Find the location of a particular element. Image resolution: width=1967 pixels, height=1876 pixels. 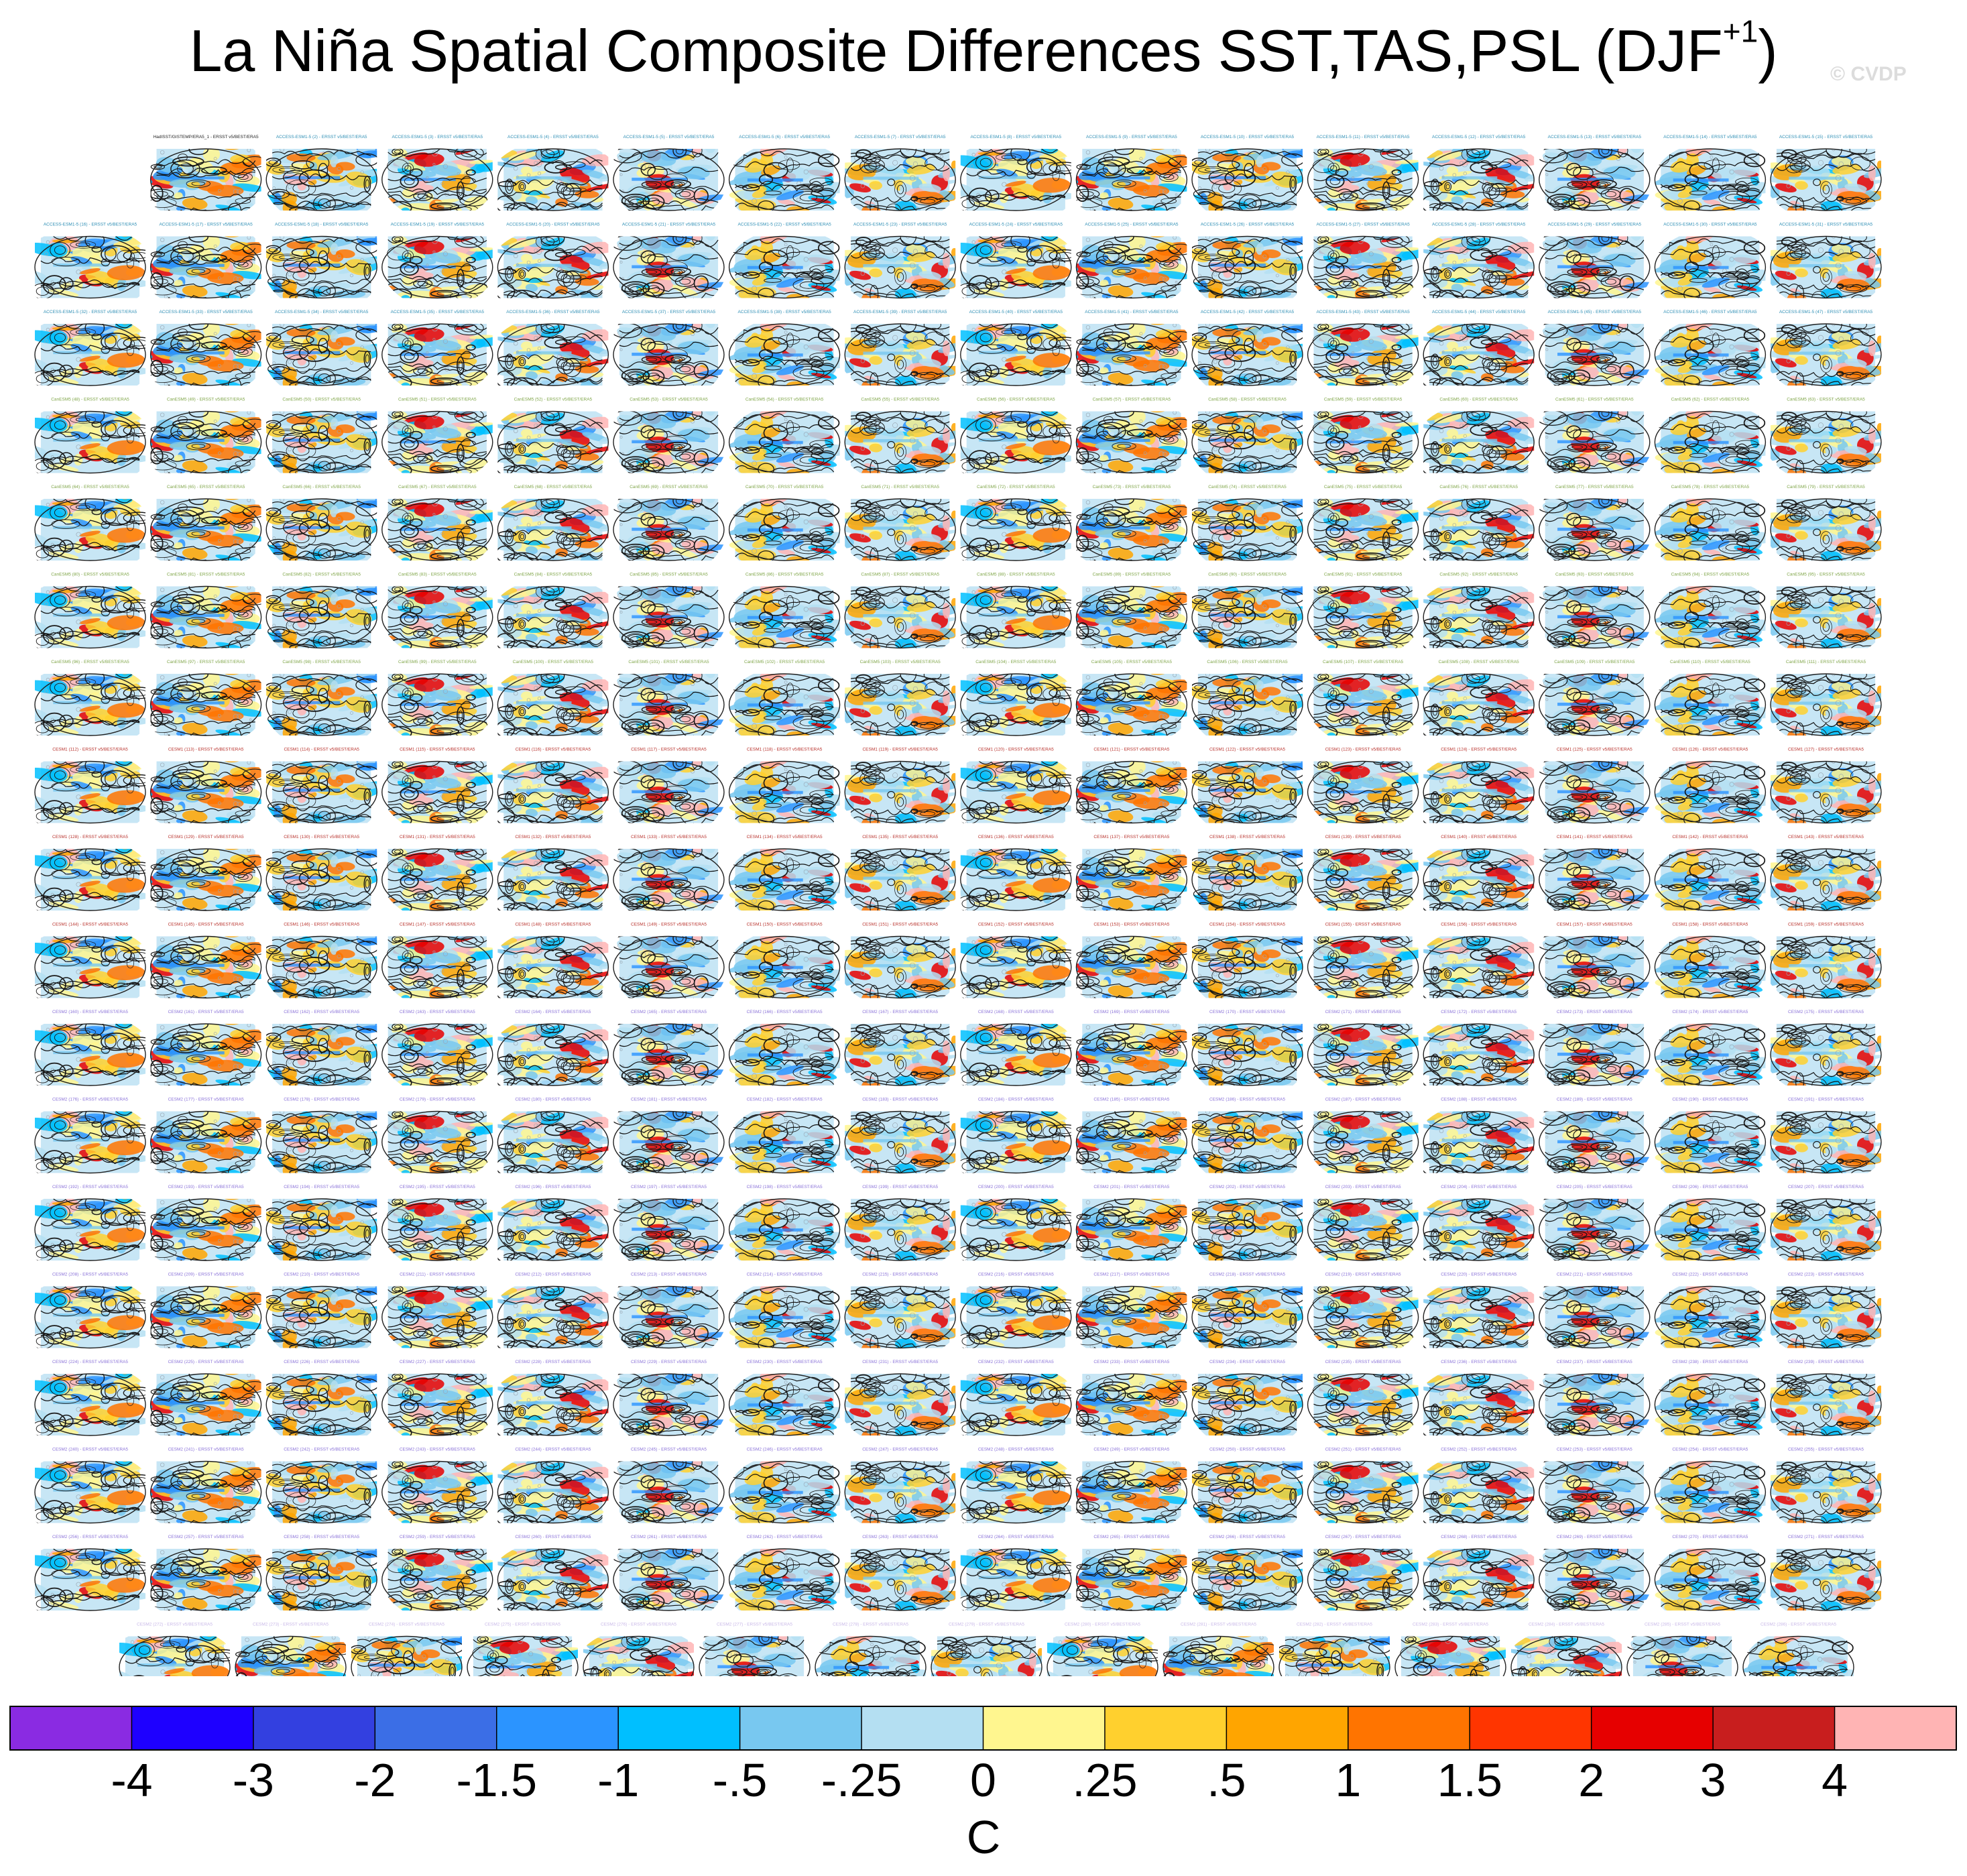

panel-caption: ACCESS-ESM1-5 (40) - ERSST v5/BEST/ERA5 is located at coordinates (1016, 312).